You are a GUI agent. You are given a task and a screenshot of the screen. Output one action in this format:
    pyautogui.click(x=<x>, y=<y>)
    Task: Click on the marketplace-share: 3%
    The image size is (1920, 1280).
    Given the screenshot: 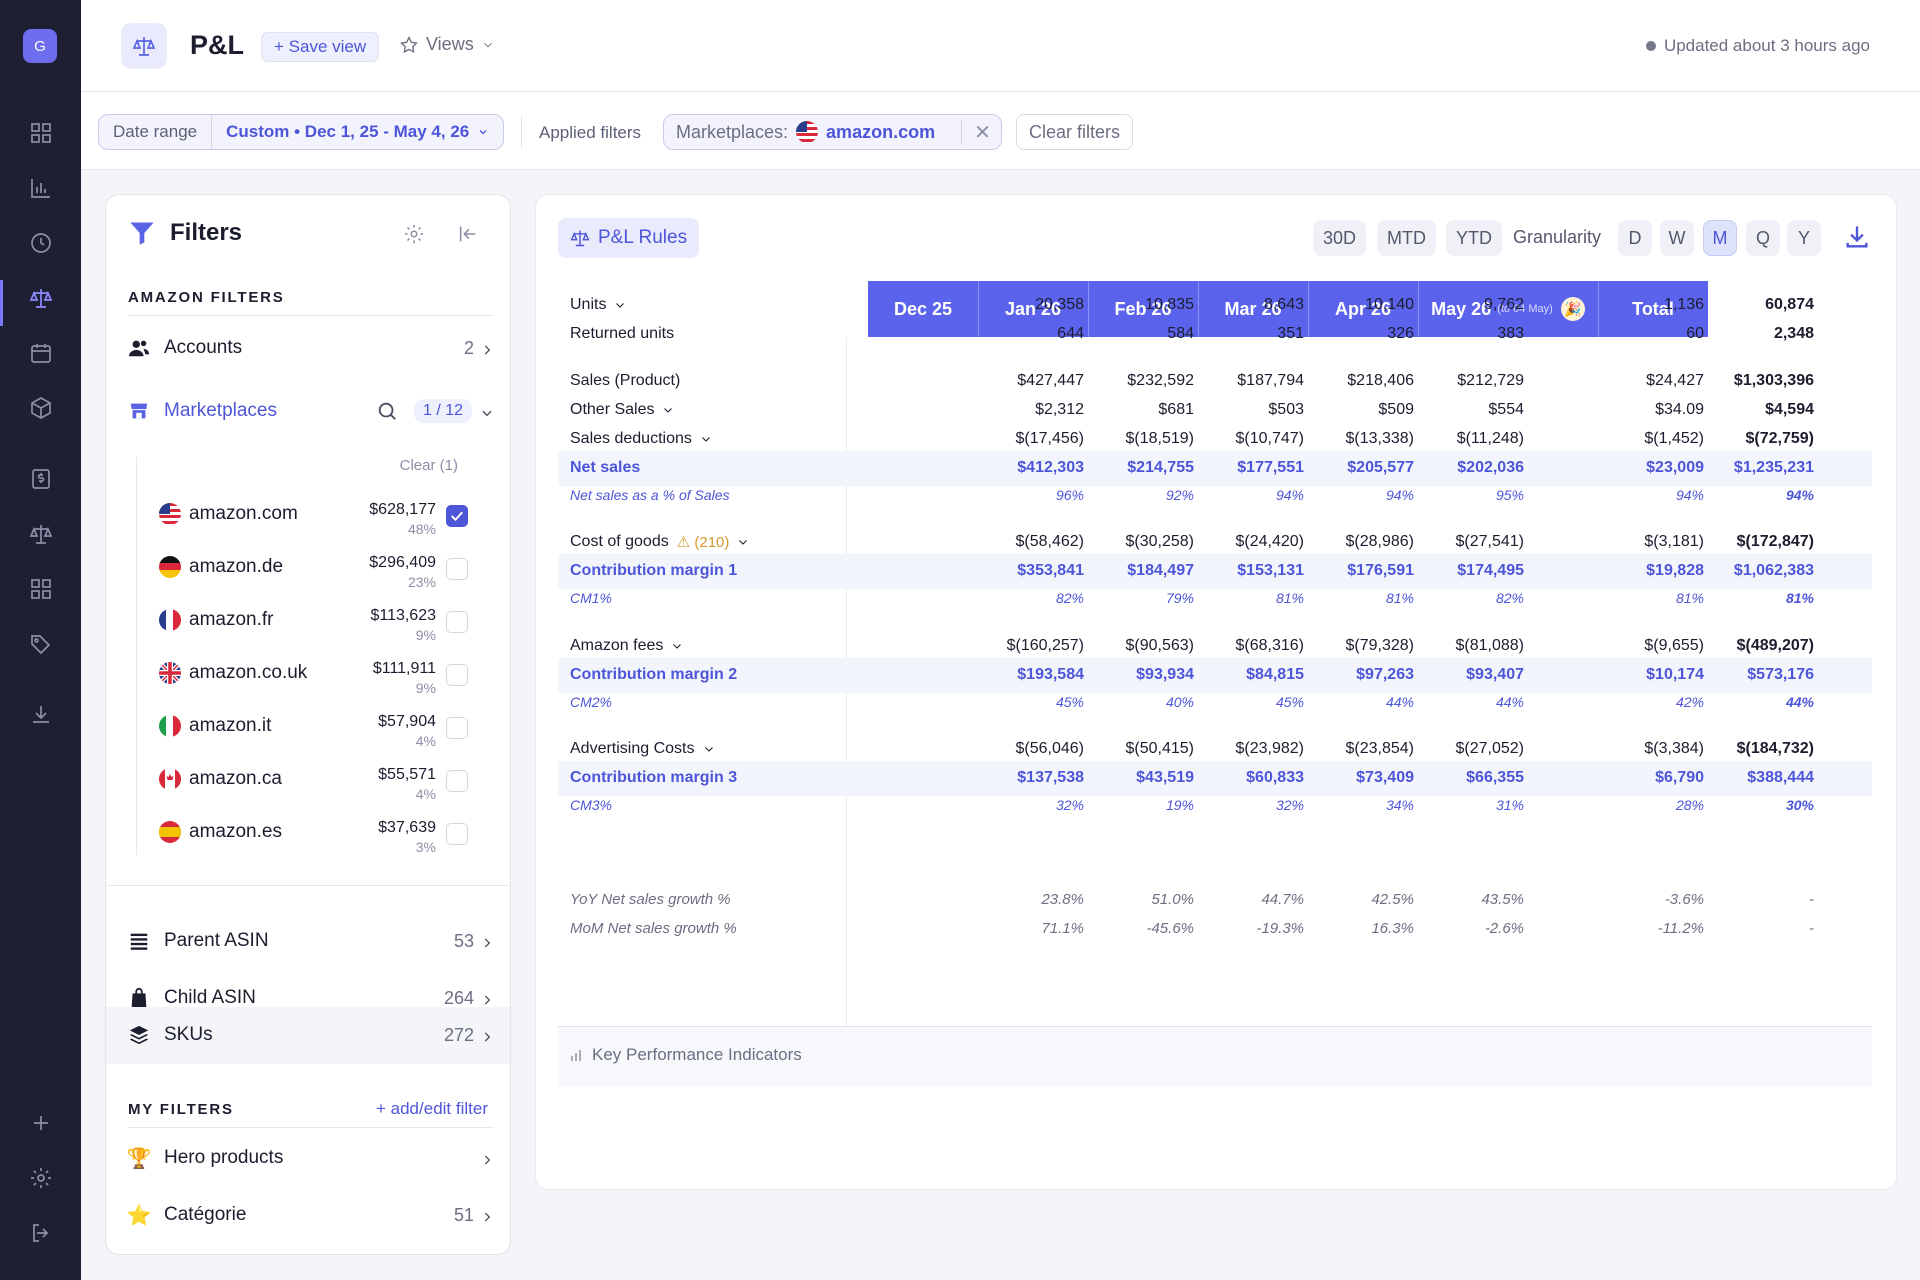 What is the action you would take?
    pyautogui.click(x=425, y=847)
    